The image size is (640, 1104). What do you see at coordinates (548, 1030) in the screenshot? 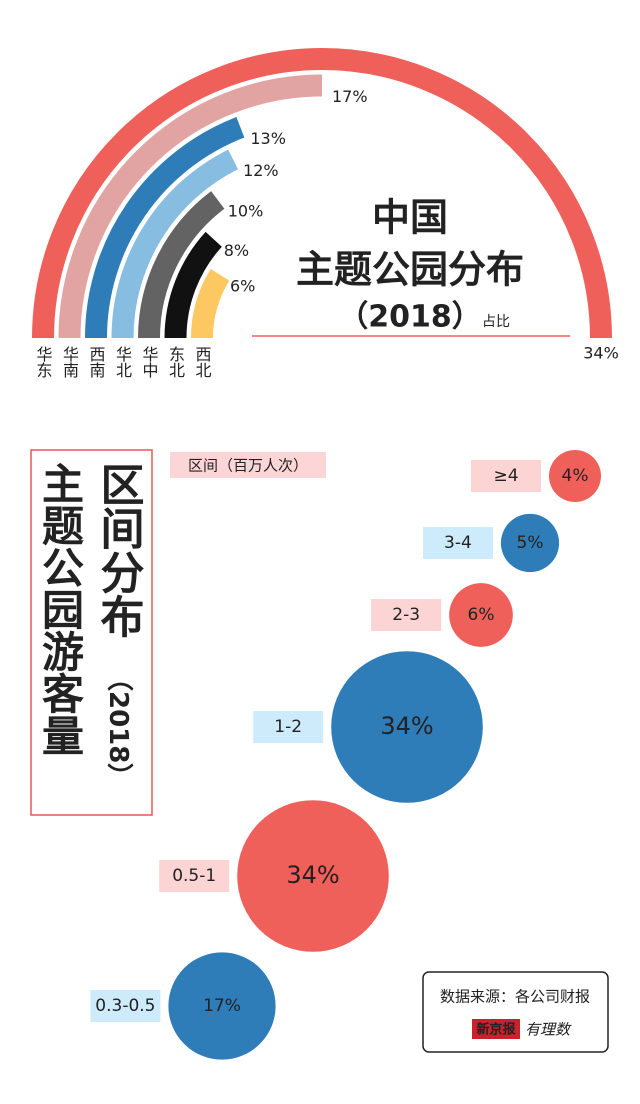
I see `brand-text: 有理数` at bounding box center [548, 1030].